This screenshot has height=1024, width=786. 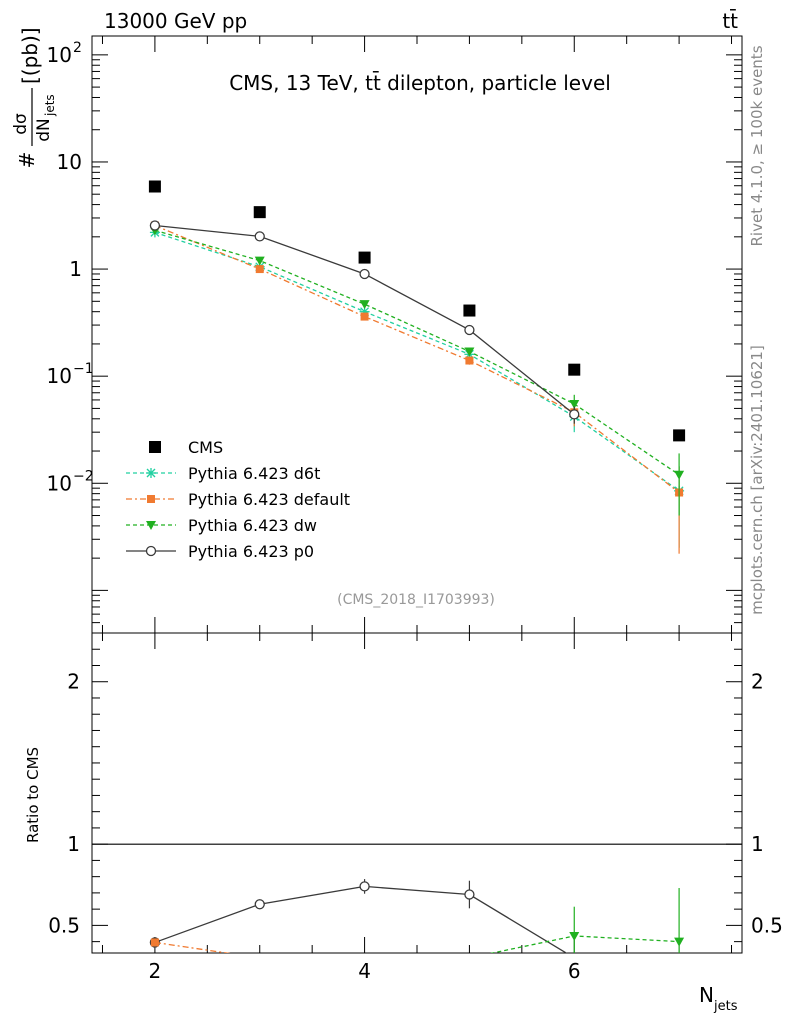 I want to click on legend-label-pythia-6-423-d6t: Pythia 6.423 d6t, so click(x=254, y=473).